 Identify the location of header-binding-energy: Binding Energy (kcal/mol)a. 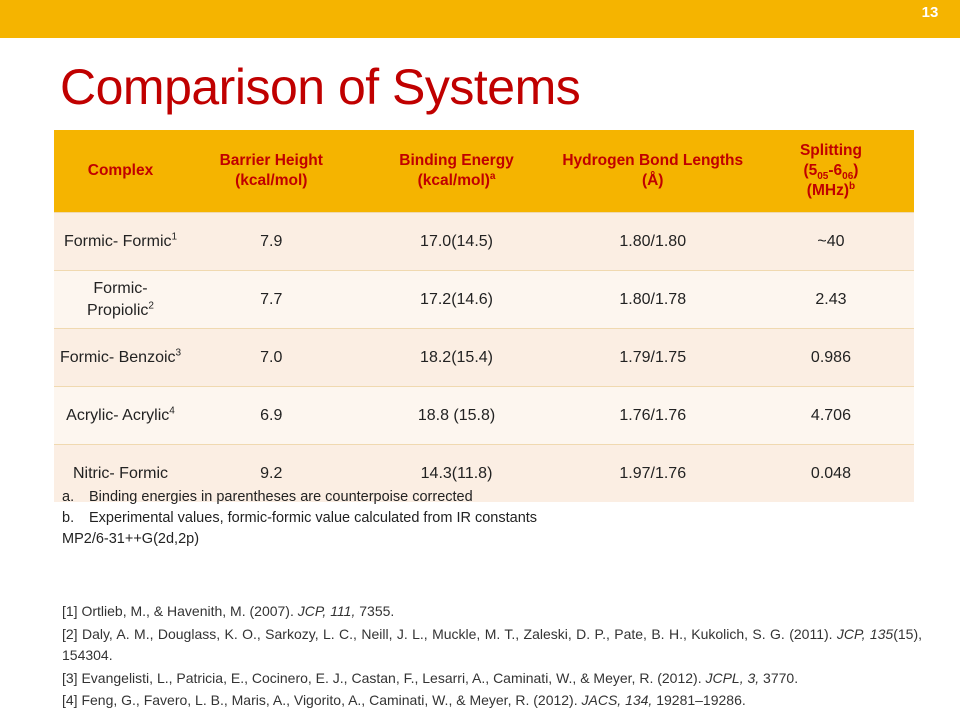
(456, 171).